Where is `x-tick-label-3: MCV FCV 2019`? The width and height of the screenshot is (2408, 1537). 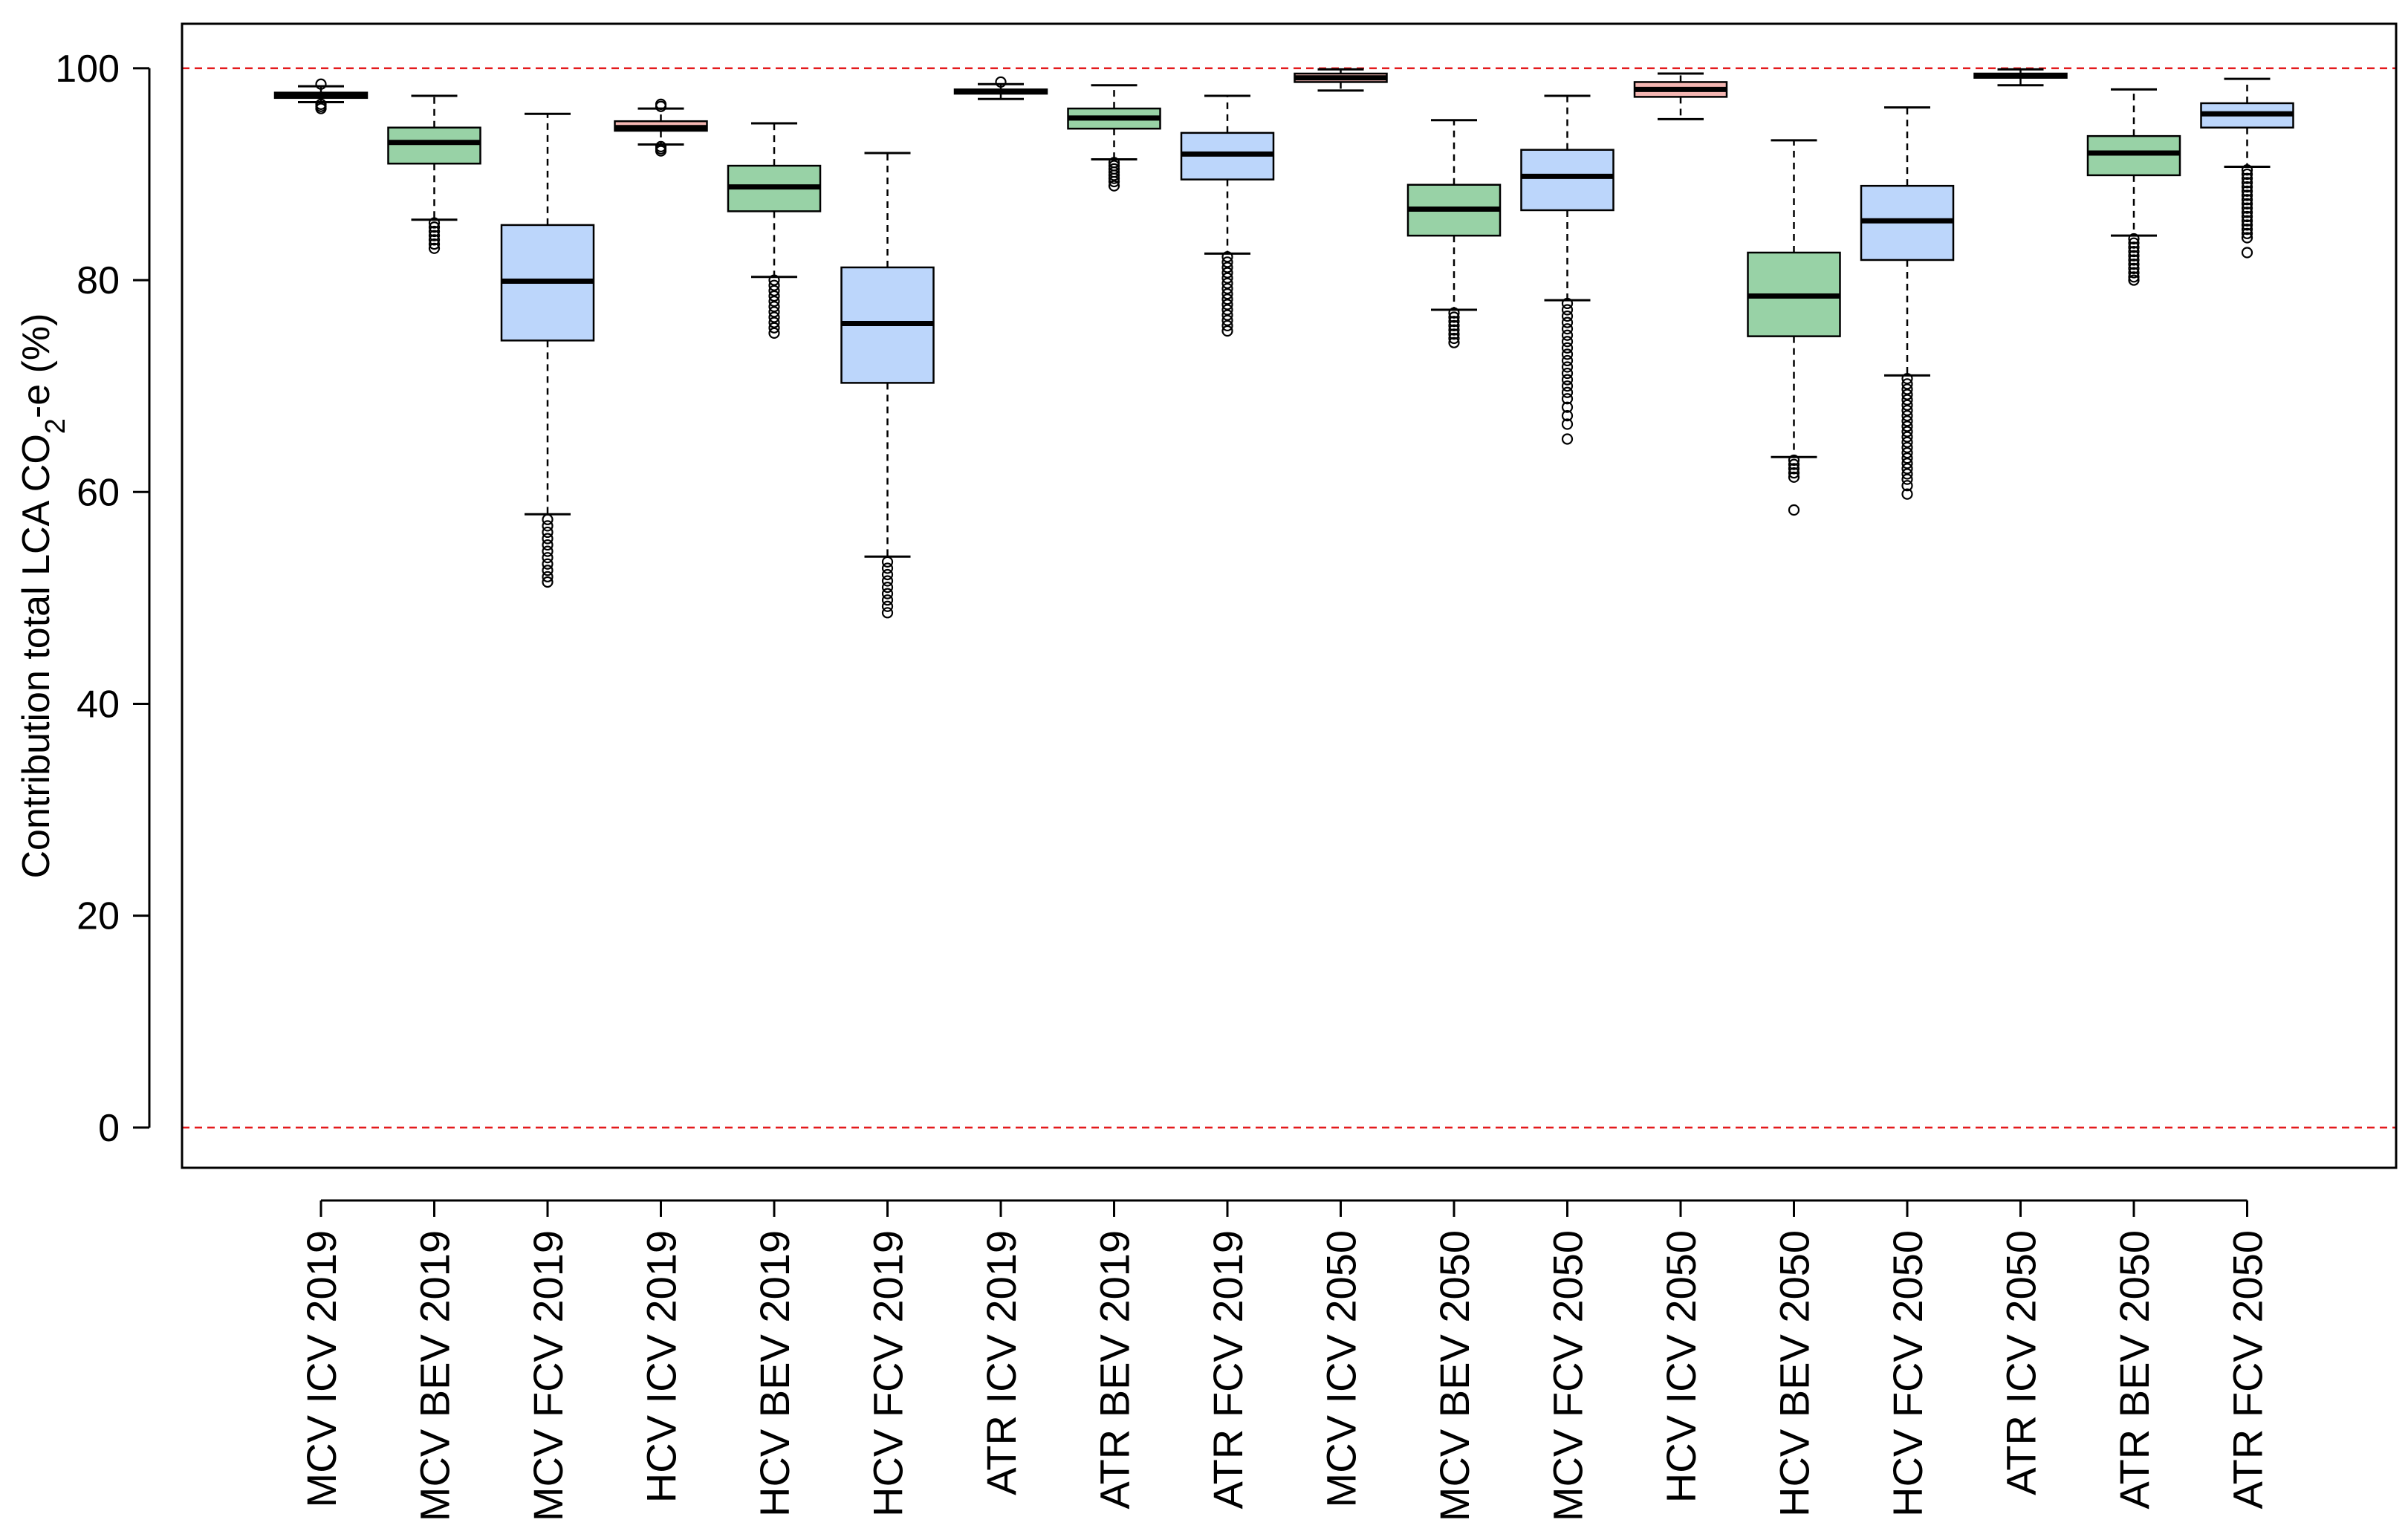 x-tick-label-3: MCV FCV 2019 is located at coordinates (548, 1375).